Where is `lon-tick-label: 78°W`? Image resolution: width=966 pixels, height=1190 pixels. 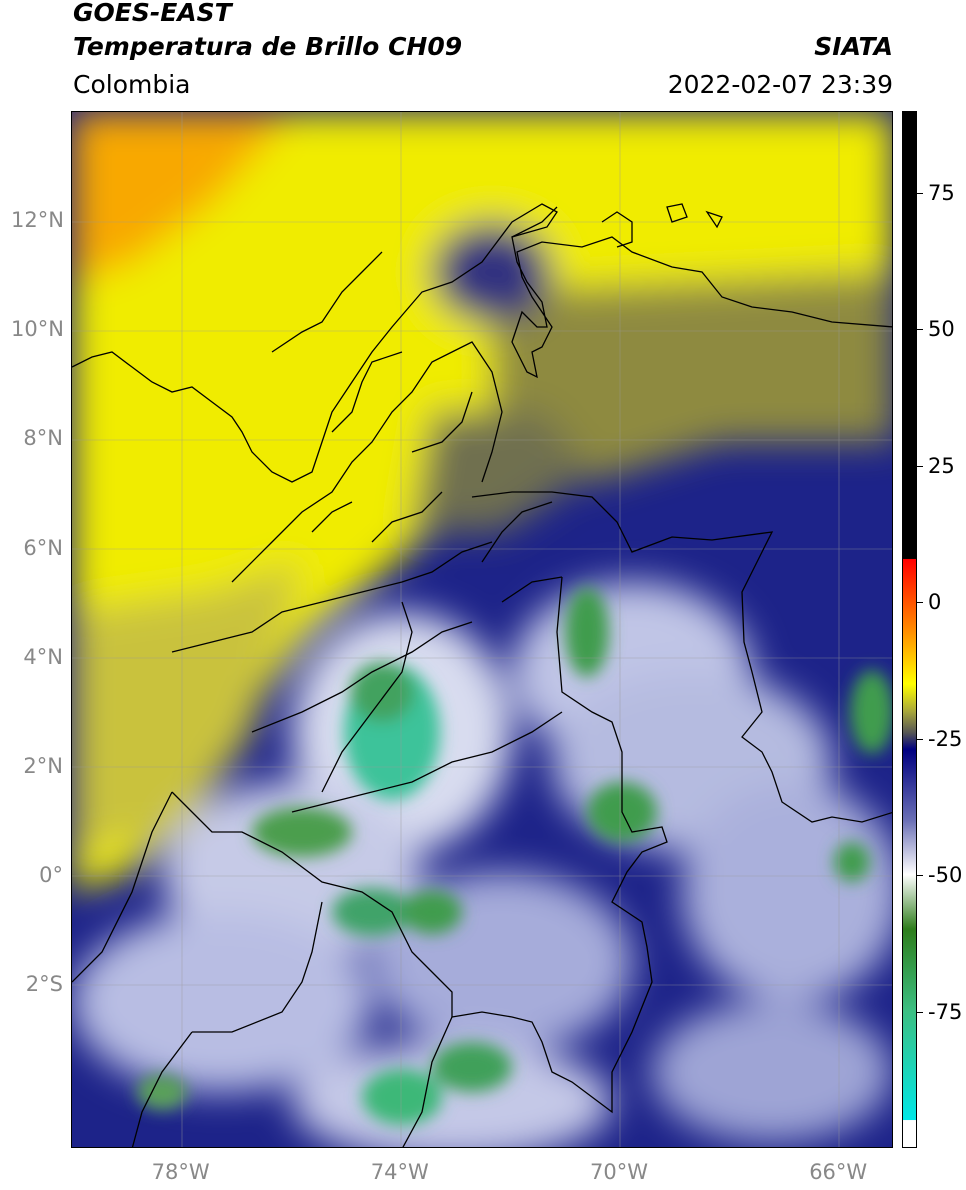
lon-tick-label: 78°W is located at coordinates (180, 1172).